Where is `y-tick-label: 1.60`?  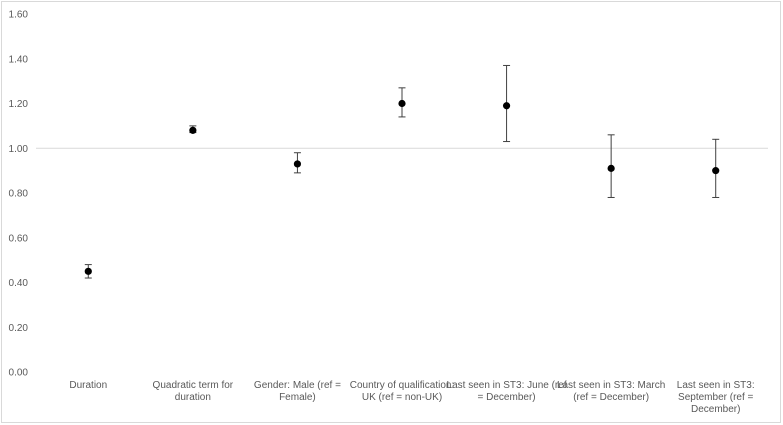
y-tick-label: 1.60 is located at coordinates (19, 15).